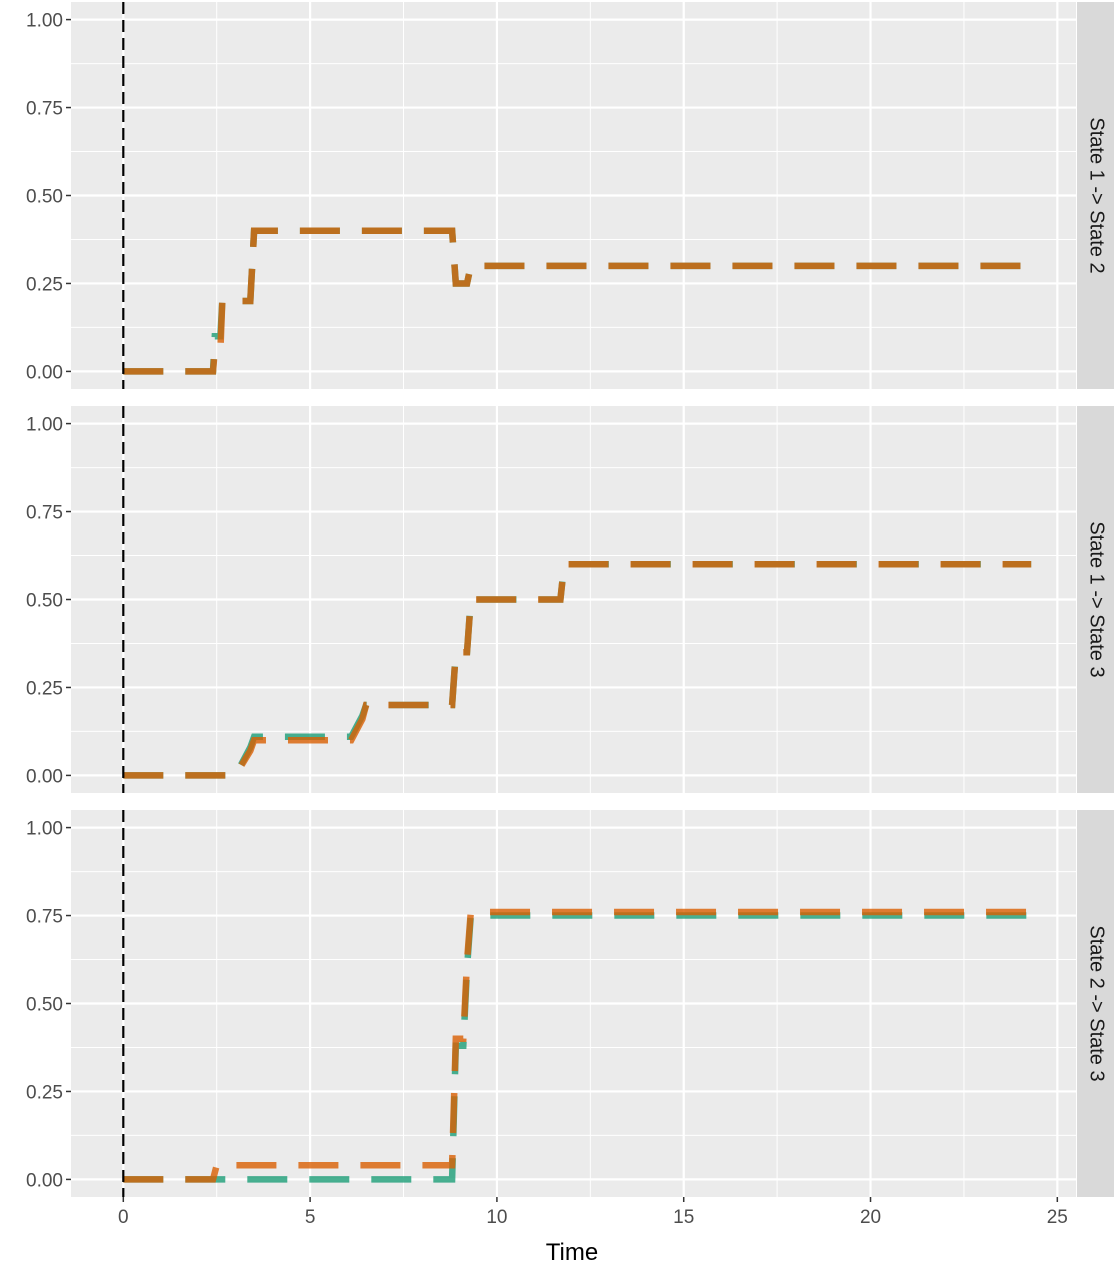  I want to click on x-axis-title: Time, so click(572, 1252).